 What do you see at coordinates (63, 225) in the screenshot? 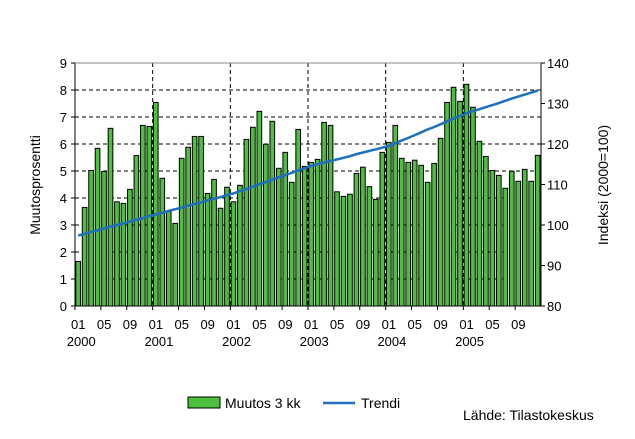
I see `y-tick-label-left: 3` at bounding box center [63, 225].